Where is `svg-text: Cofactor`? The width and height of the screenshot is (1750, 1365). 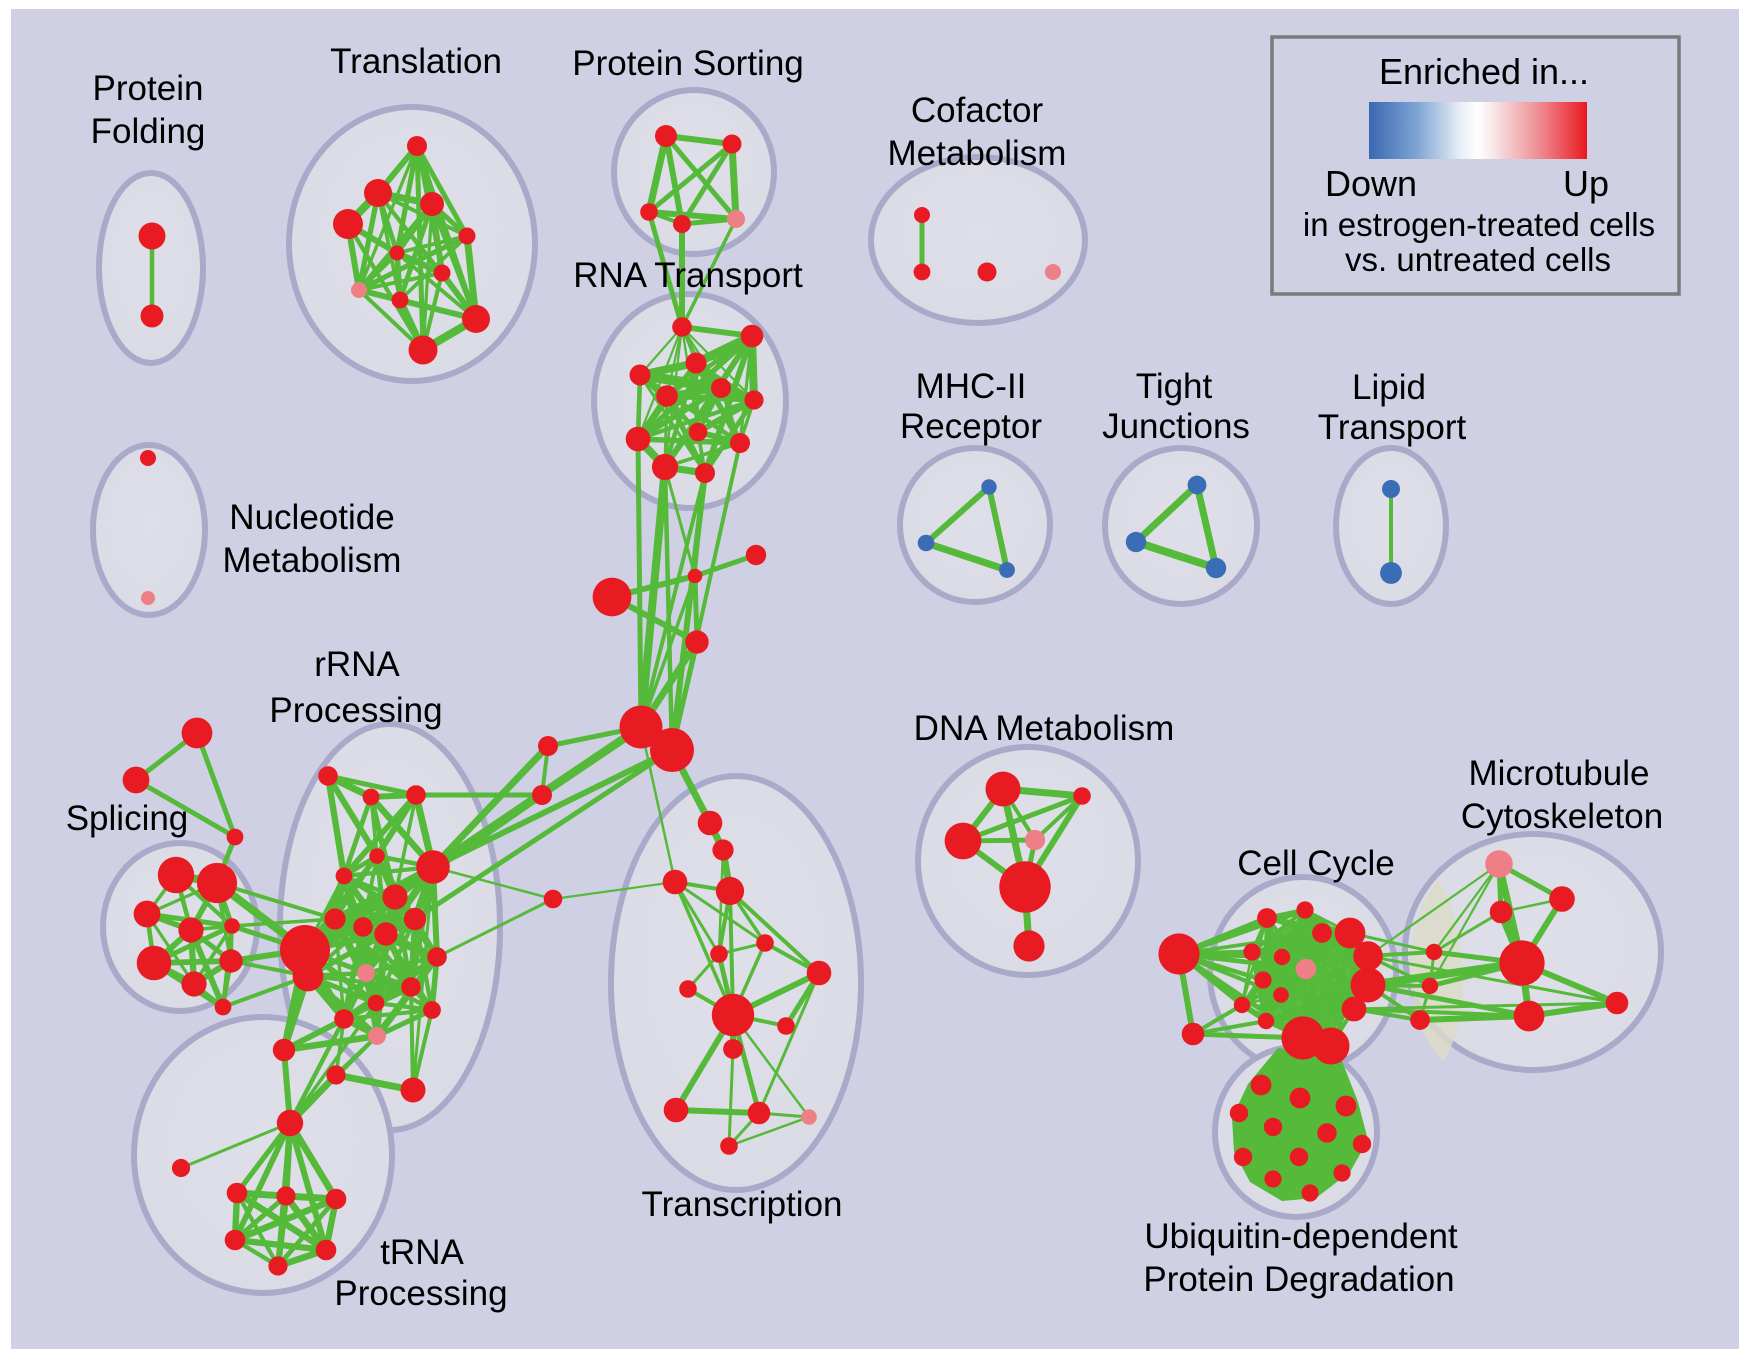
svg-text: Cofactor is located at coordinates (977, 110).